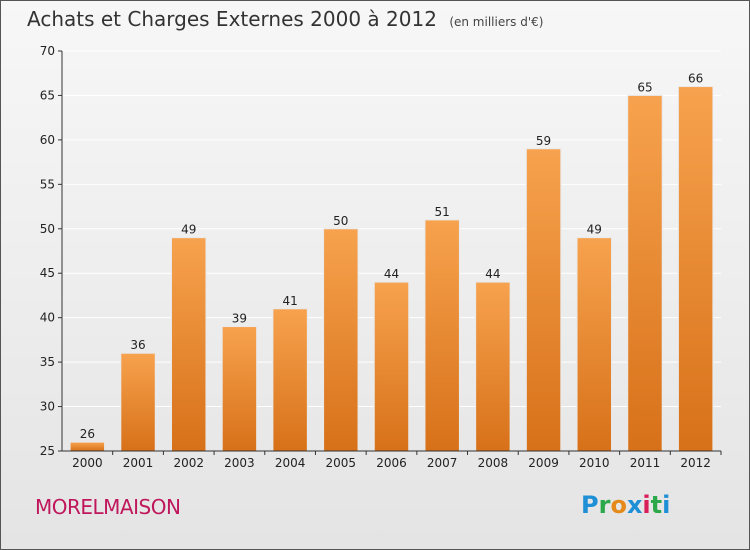 The width and height of the screenshot is (750, 550). What do you see at coordinates (47, 318) in the screenshot?
I see `y-tick-label: 40` at bounding box center [47, 318].